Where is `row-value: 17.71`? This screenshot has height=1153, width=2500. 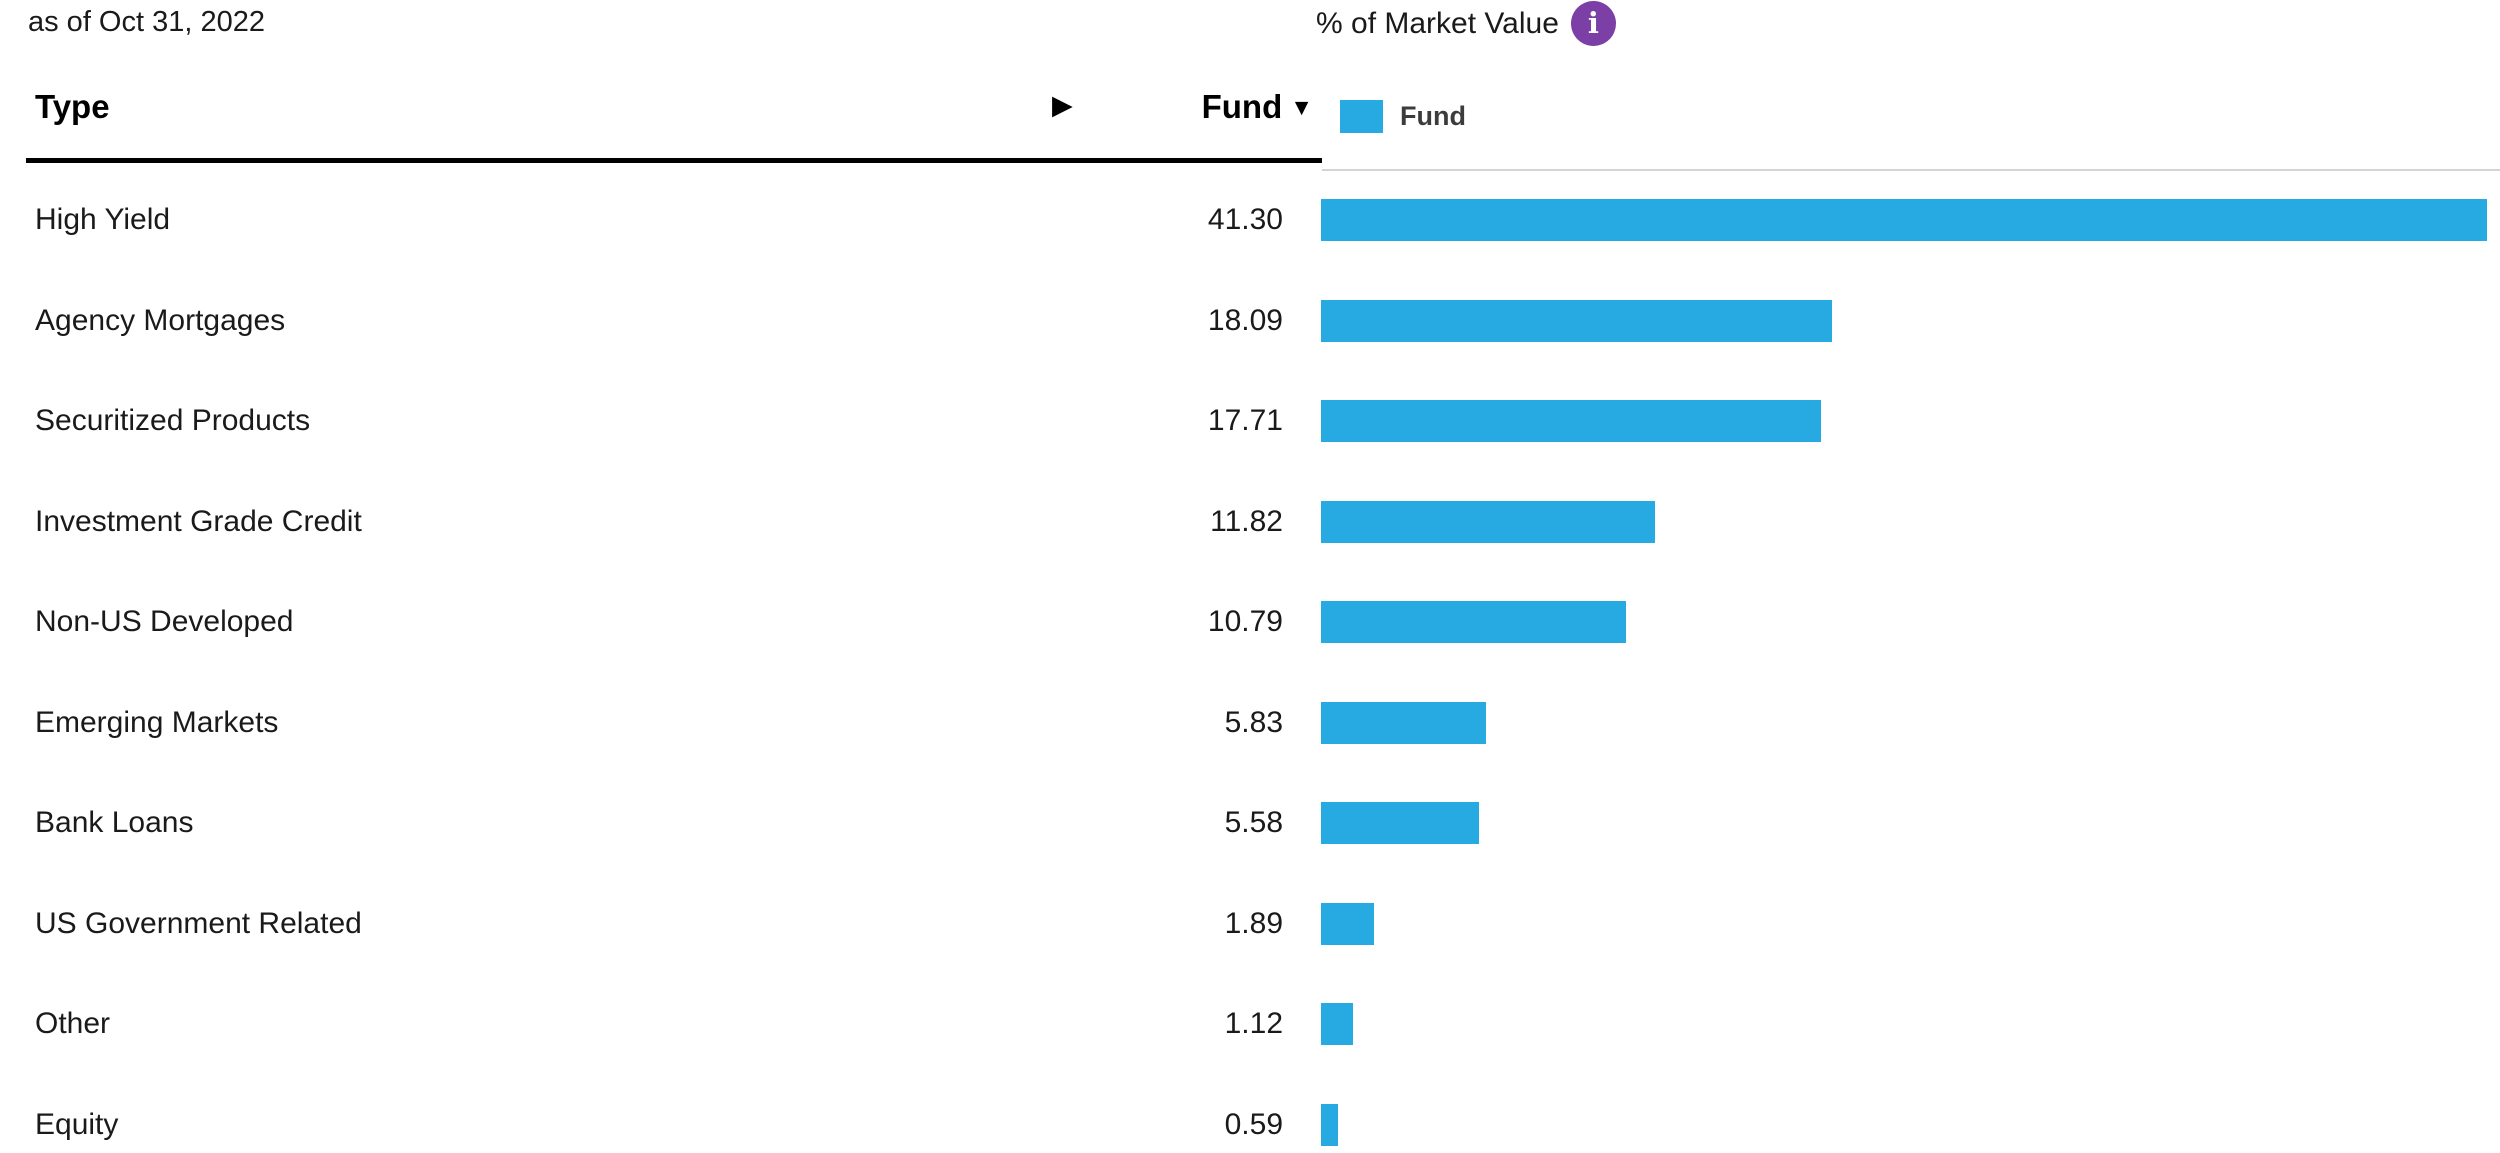 row-value: 17.71 is located at coordinates (1245, 421).